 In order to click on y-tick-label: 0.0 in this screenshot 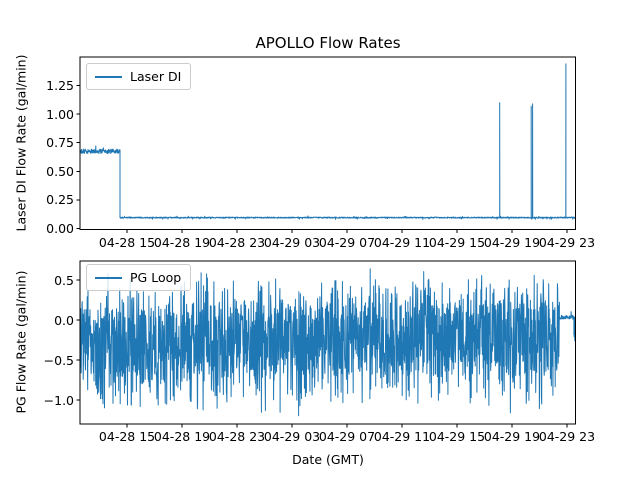, I will do `click(64, 320)`.